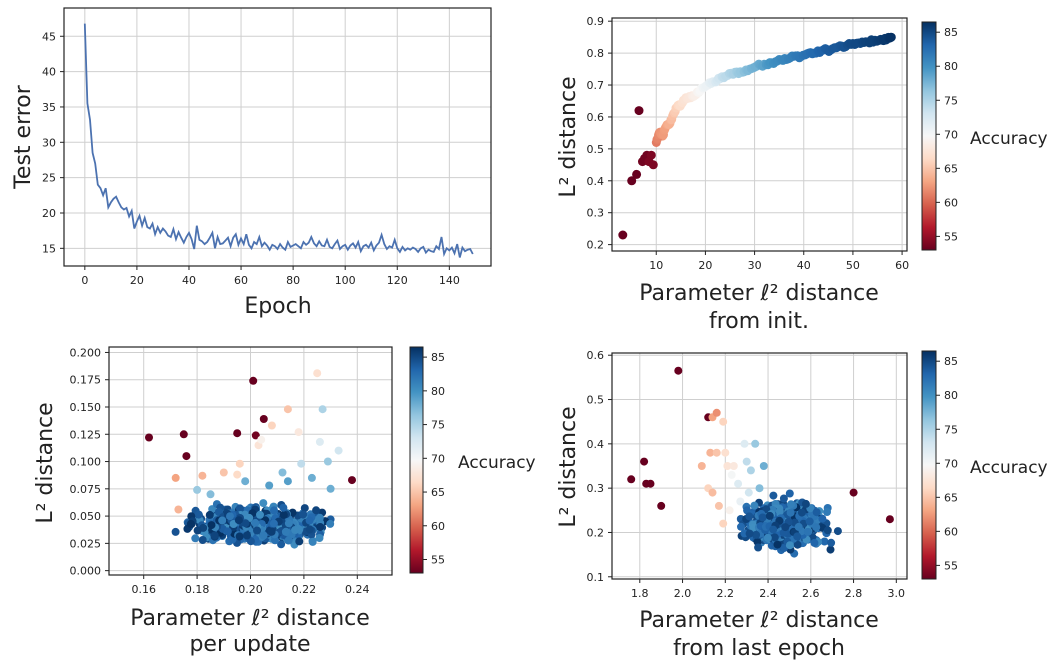 This screenshot has height=664, width=1047. I want to click on x-tick-label: 120, so click(397, 280).